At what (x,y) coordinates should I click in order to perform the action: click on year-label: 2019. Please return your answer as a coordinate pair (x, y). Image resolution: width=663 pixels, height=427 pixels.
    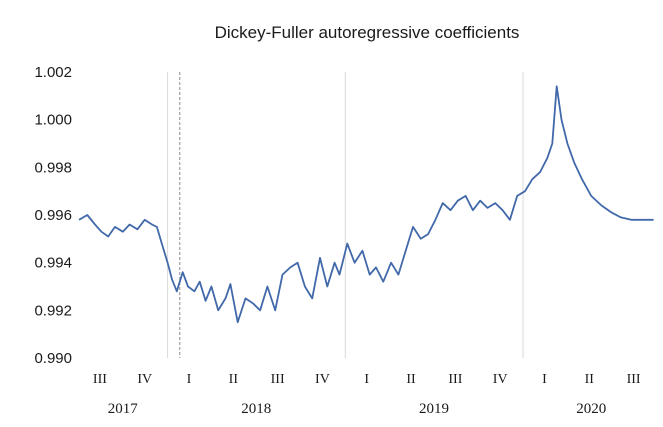
    Looking at the image, I should click on (434, 409).